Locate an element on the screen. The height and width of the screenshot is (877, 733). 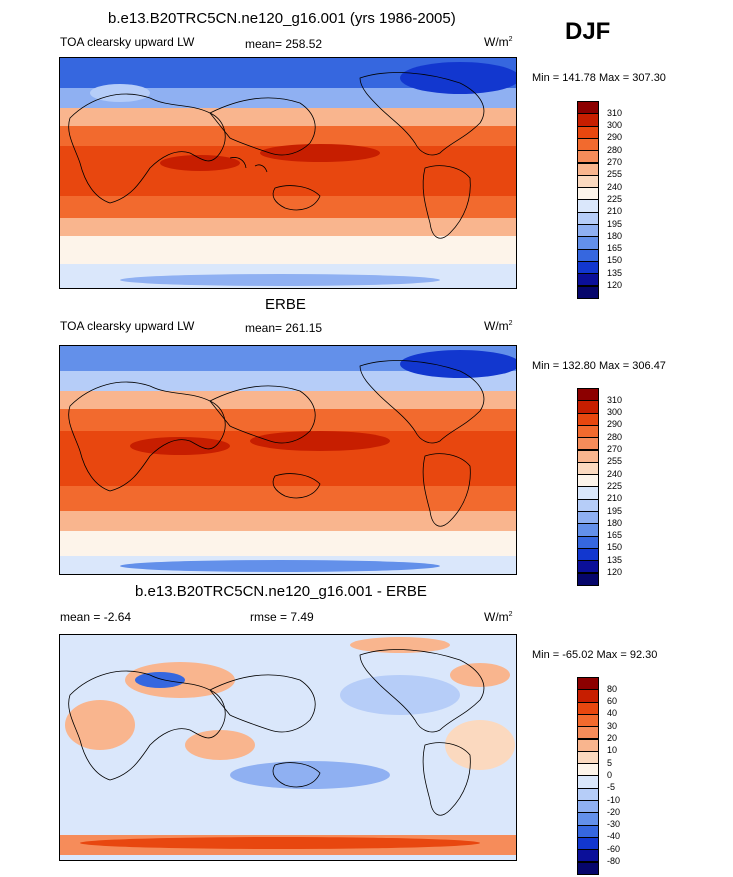
panel1-variable-label: TOA clearsky upward LW is located at coordinates (127, 42).